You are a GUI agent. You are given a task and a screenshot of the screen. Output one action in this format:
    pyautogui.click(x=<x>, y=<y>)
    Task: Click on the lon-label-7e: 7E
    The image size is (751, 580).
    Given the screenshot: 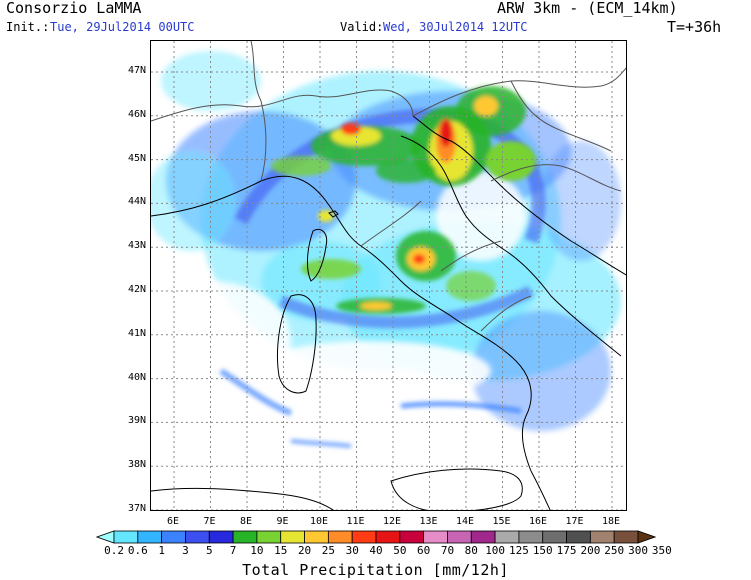 What is the action you would take?
    pyautogui.click(x=209, y=521)
    